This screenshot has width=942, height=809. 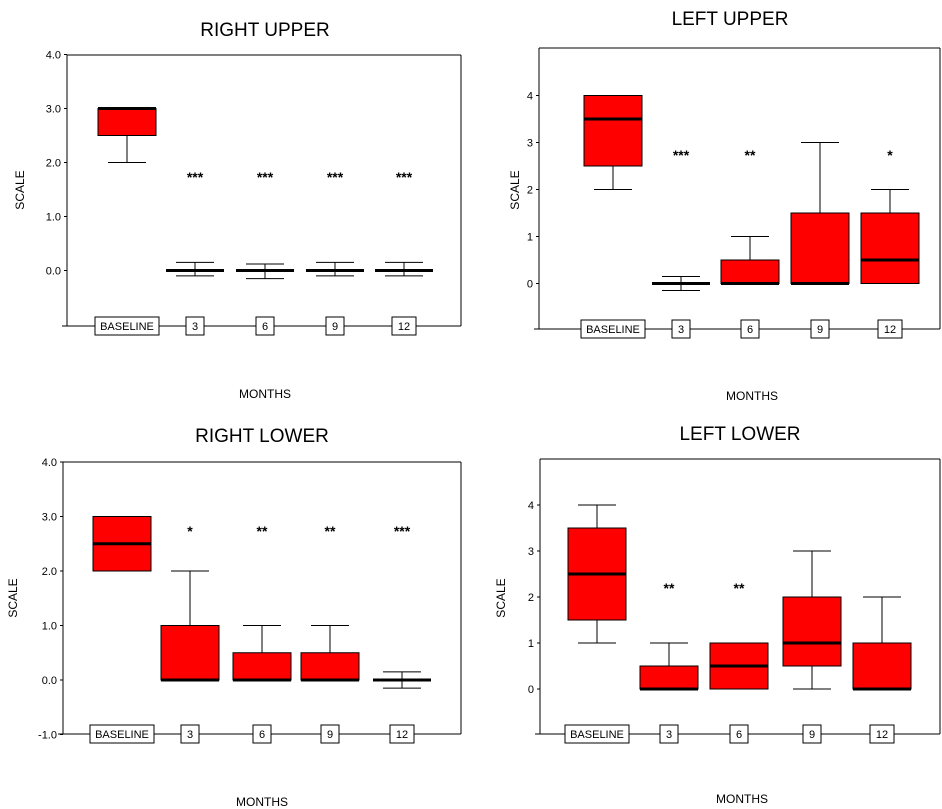 What do you see at coordinates (730, 19) in the screenshot?
I see `chart-title: LEFT UPPER` at bounding box center [730, 19].